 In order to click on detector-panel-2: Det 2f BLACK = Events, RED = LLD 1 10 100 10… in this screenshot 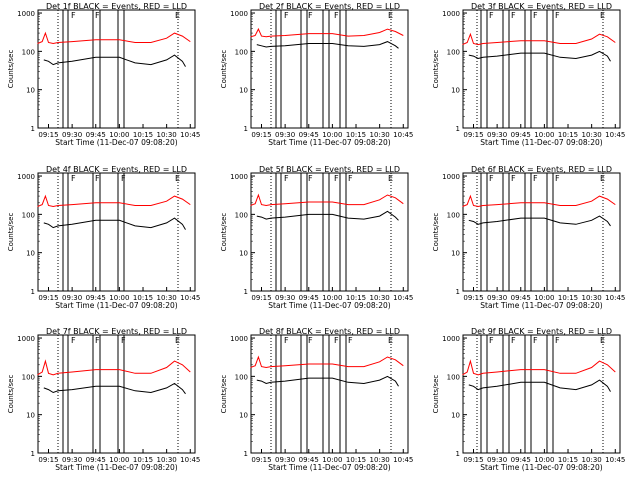, I will do `click(316, 74)`.